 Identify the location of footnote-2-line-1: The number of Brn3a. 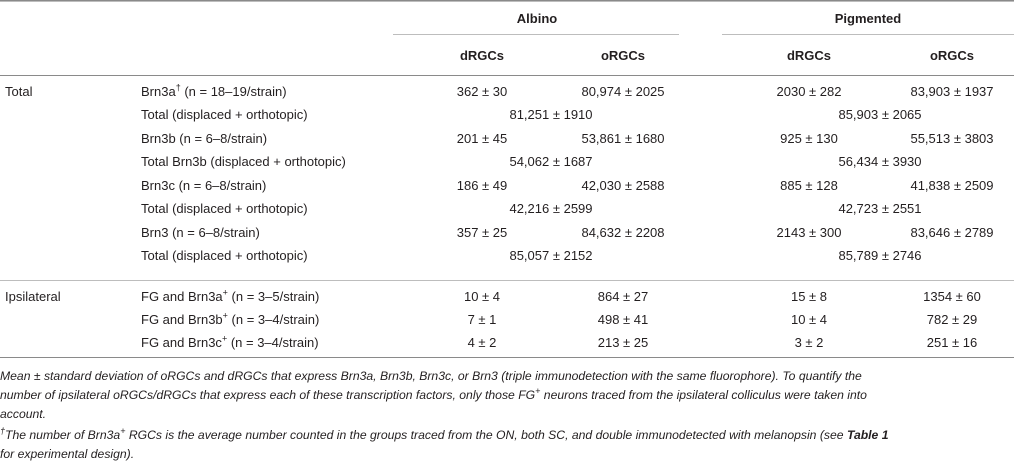
(63, 435).